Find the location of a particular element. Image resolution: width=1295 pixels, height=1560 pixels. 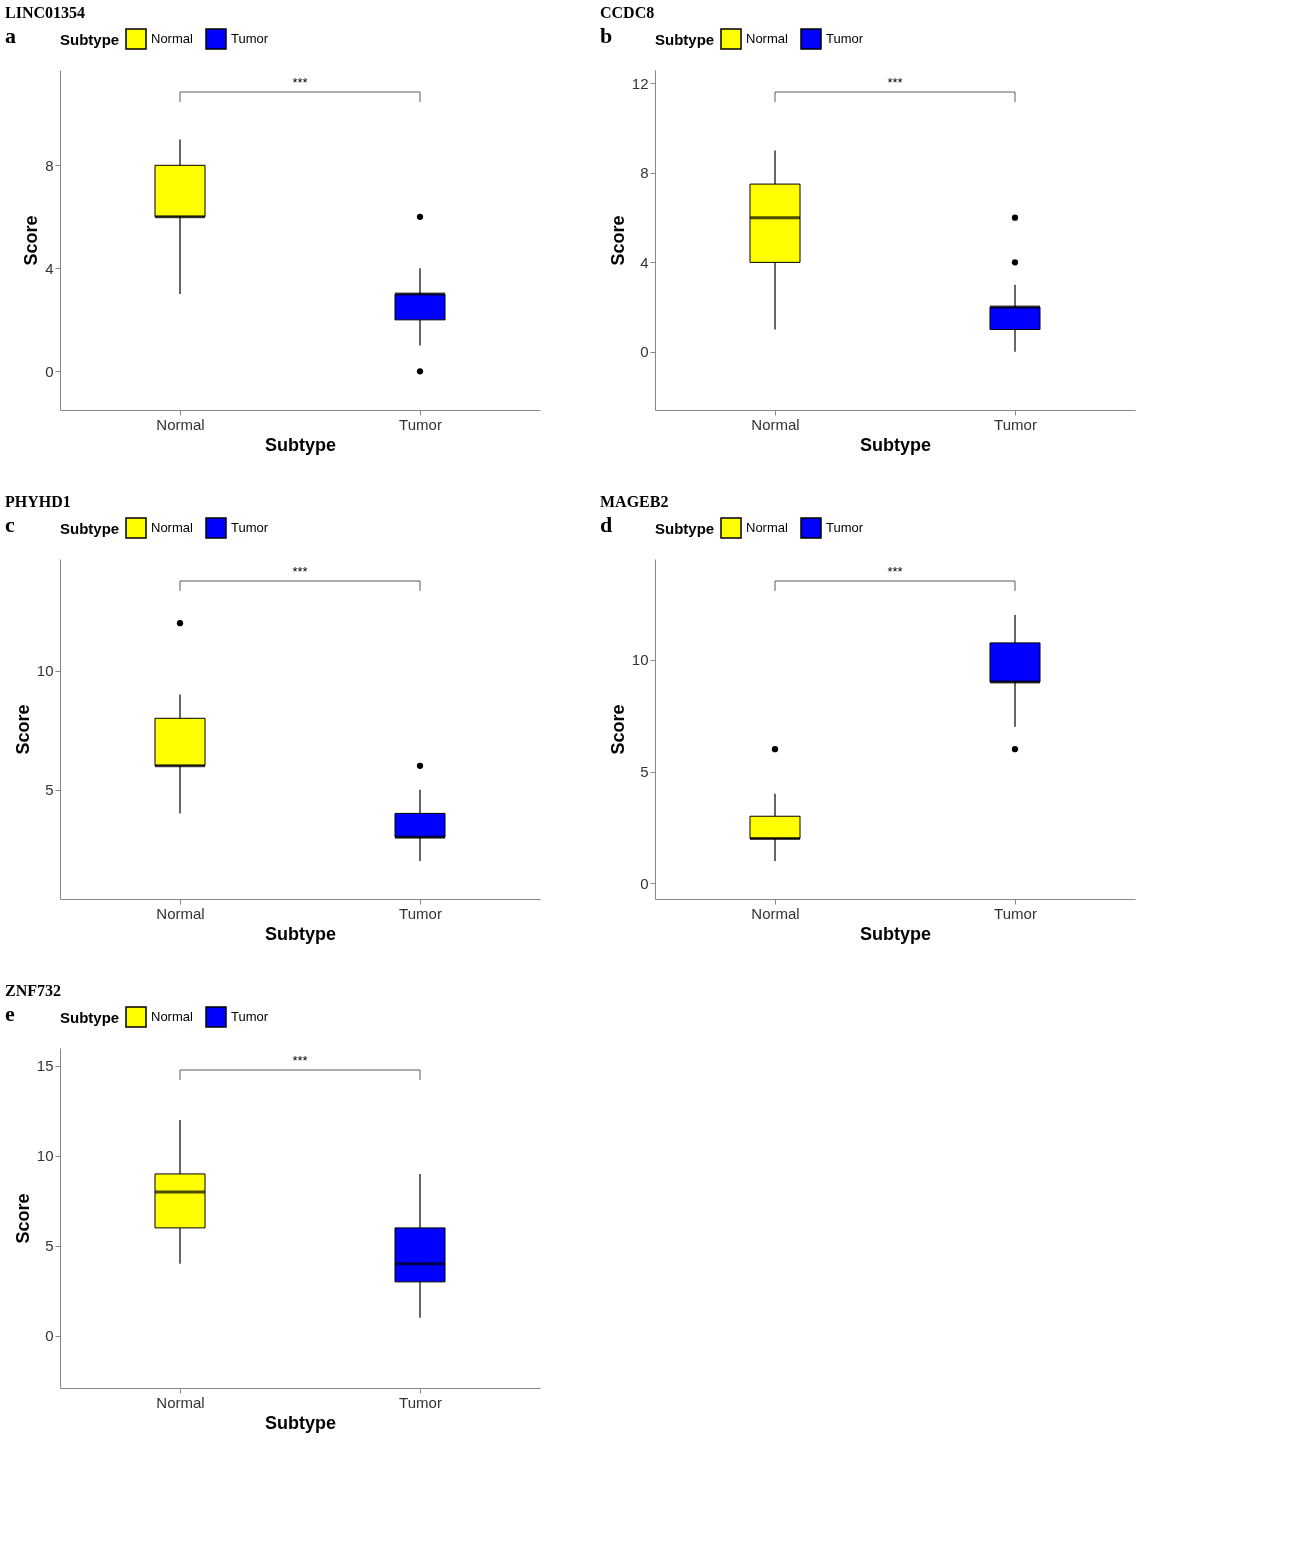

y-tick-label: 15 is located at coordinates (45, 1066).